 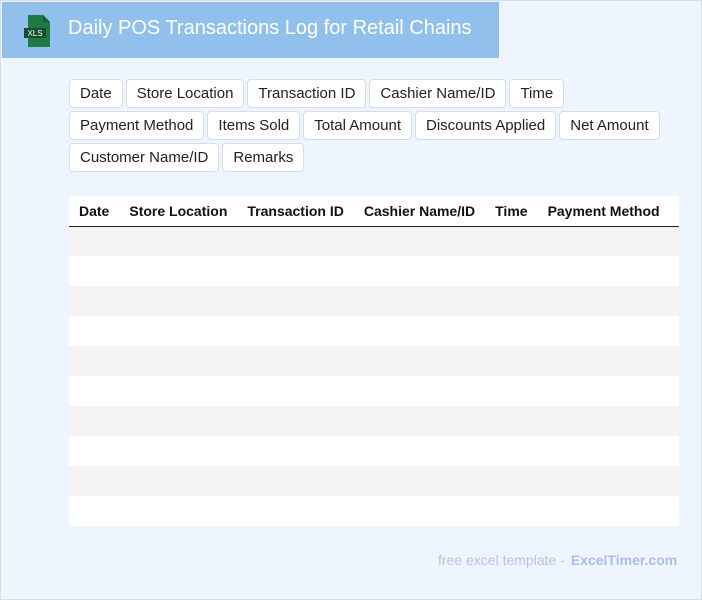 I want to click on column-header: Items Sold, so click(x=674, y=211).